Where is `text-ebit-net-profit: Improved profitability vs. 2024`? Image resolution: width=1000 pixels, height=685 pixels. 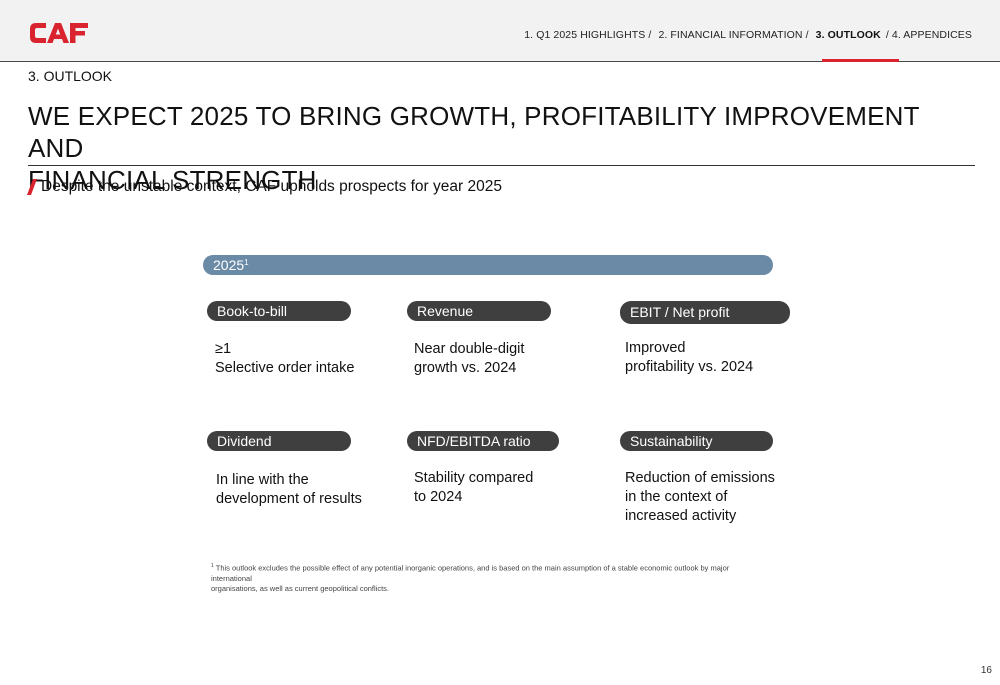
text-ebit-net-profit: Improved profitability vs. 2024 is located at coordinates (689, 358).